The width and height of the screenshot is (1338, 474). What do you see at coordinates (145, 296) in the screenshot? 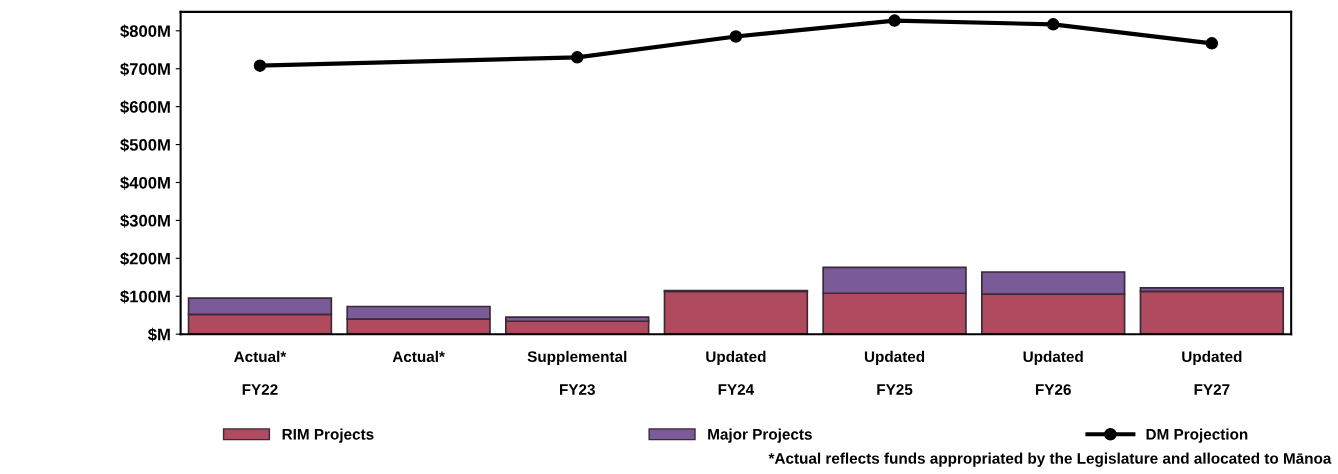
I see `y-tick-label: $100M` at bounding box center [145, 296].